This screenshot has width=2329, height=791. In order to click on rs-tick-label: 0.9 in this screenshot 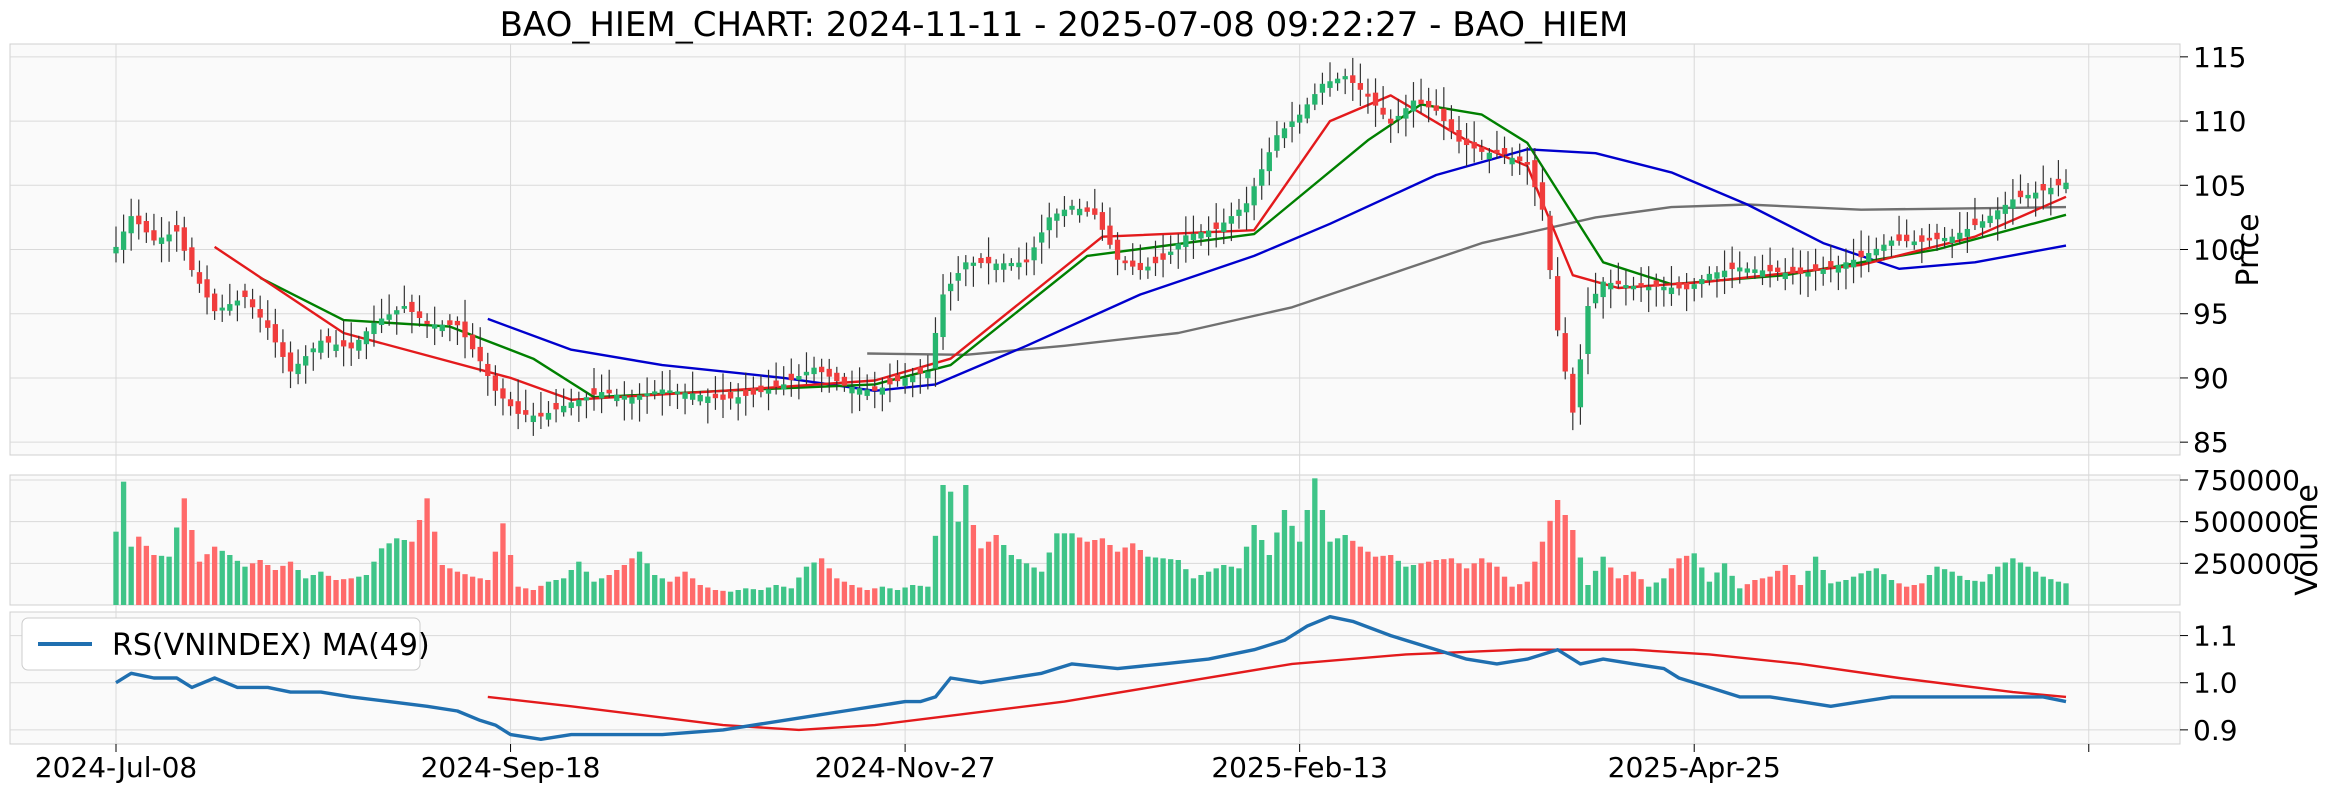, I will do `click(2215, 730)`.